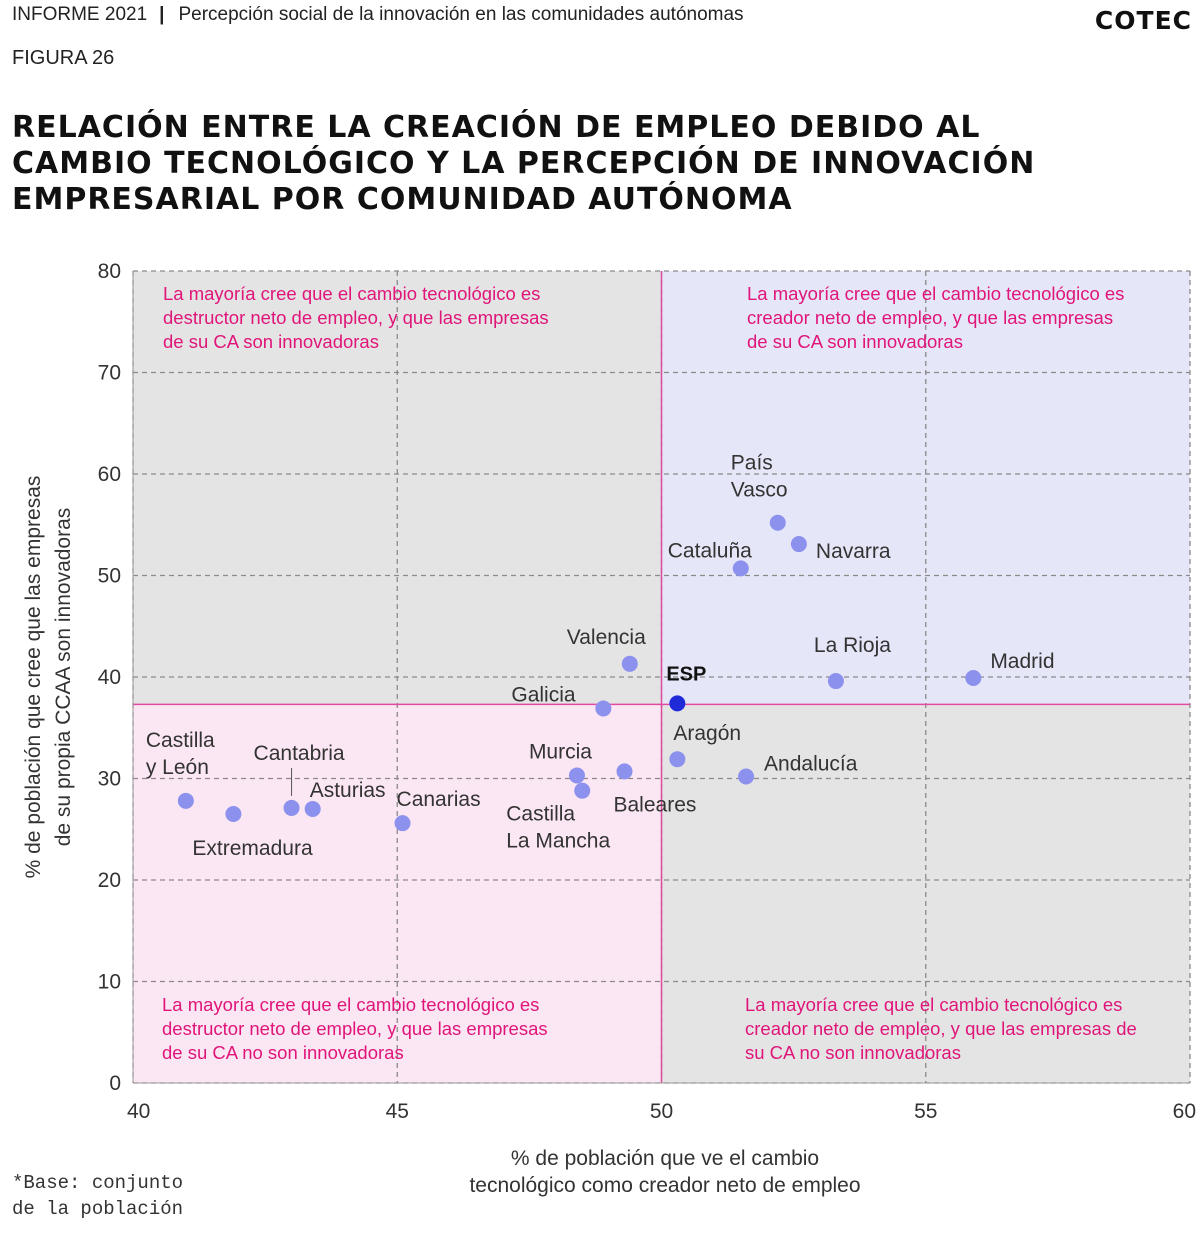  What do you see at coordinates (402, 199) in the screenshot?
I see `title-line: EMPRESARIAL POR COMUNIDAD AUTÓNOMA` at bounding box center [402, 199].